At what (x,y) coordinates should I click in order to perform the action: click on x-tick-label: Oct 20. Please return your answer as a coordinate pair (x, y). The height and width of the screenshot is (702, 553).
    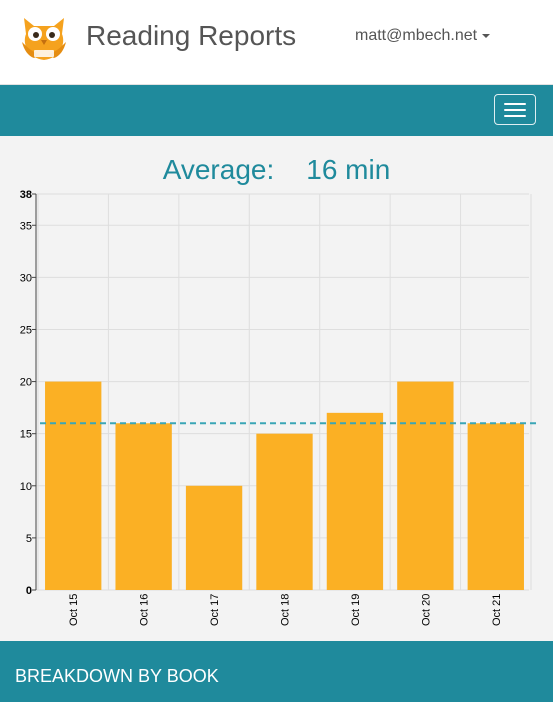
    Looking at the image, I should click on (426, 610).